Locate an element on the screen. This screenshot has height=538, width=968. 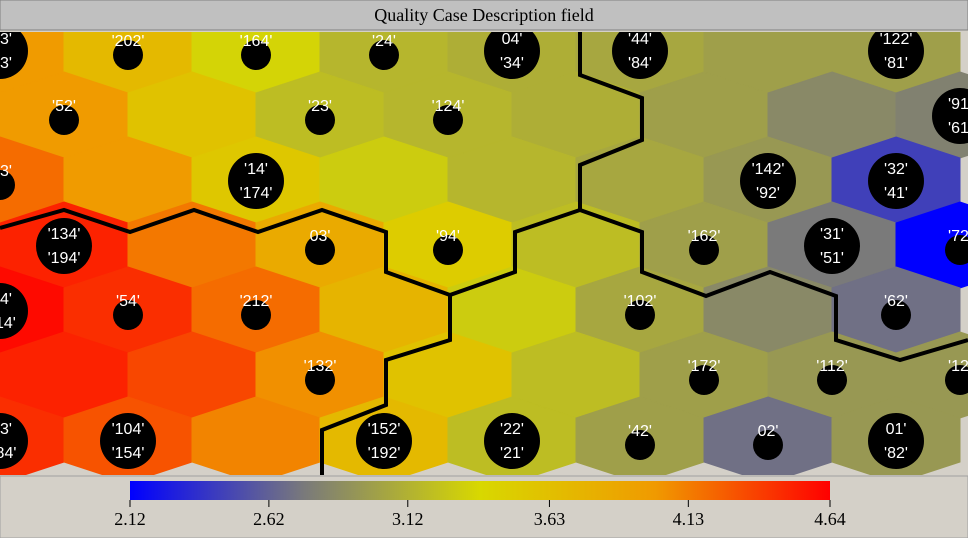
cell-label: '94' is located at coordinates (448, 236).